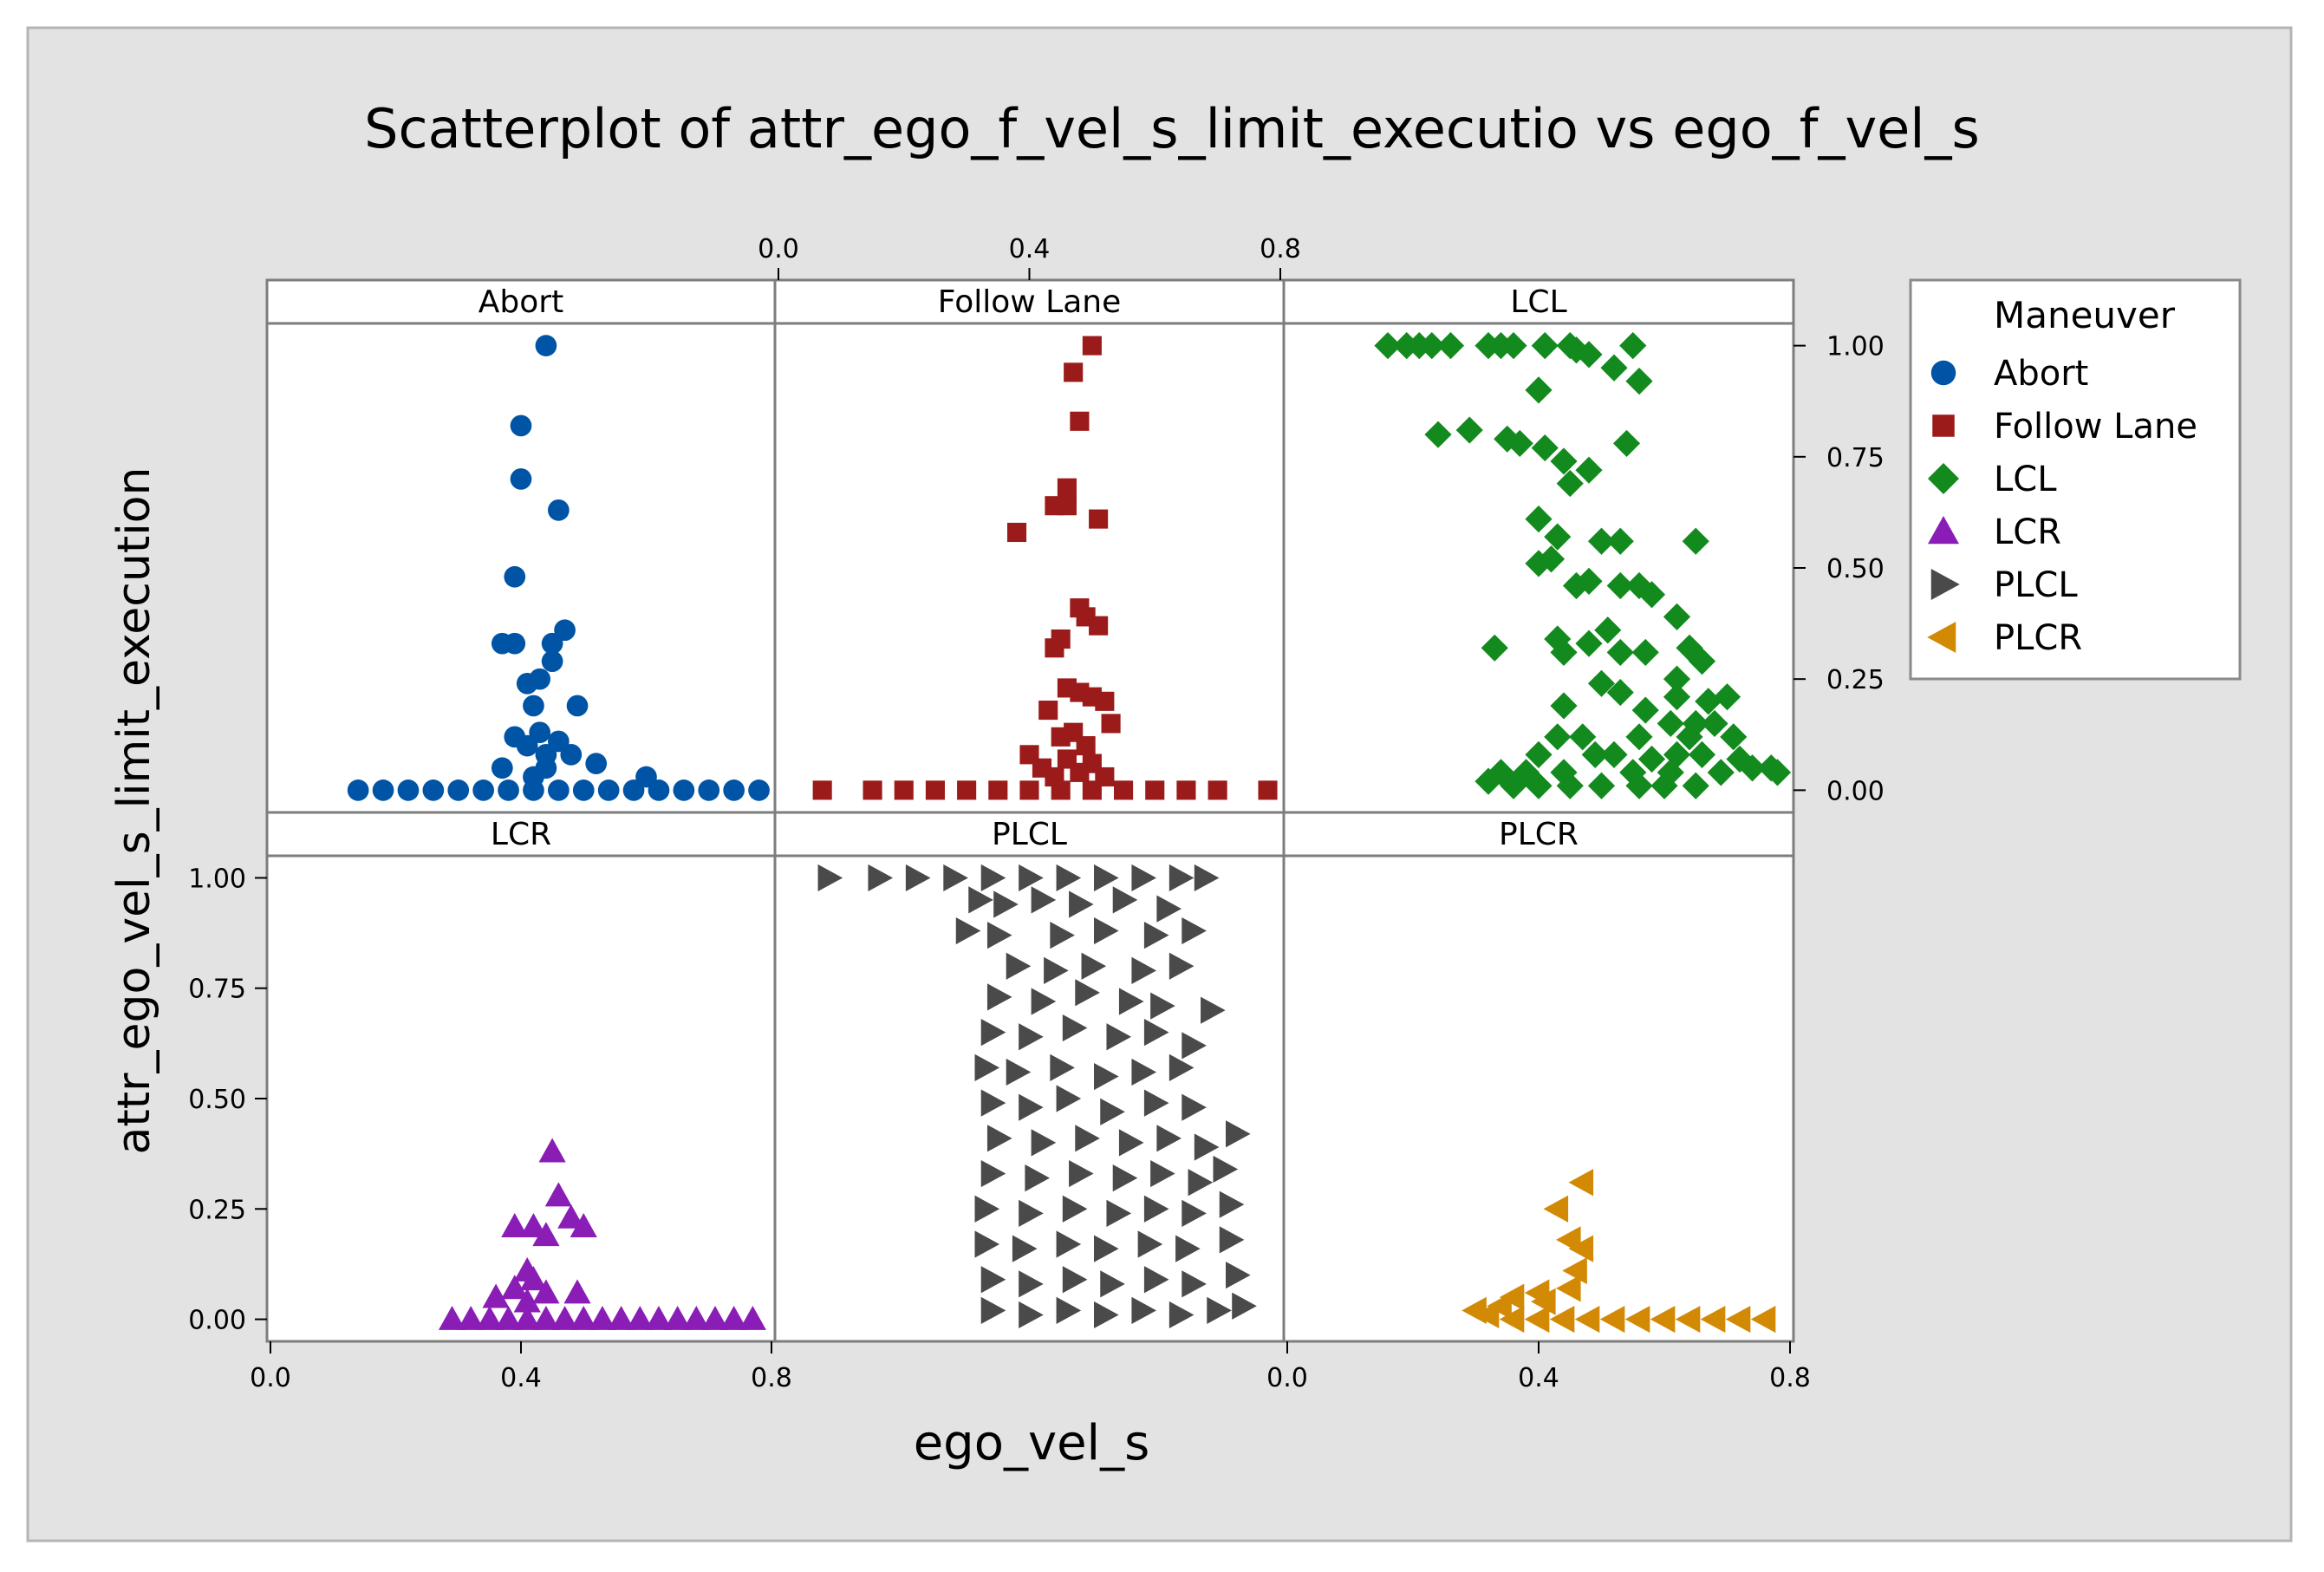  I want to click on panel-strip, so click(1538, 301).